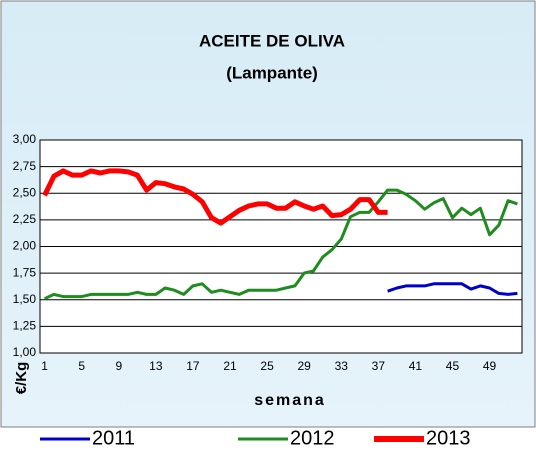 Image resolution: width=536 pixels, height=457 pixels. I want to click on x-tick-label: 45, so click(453, 366).